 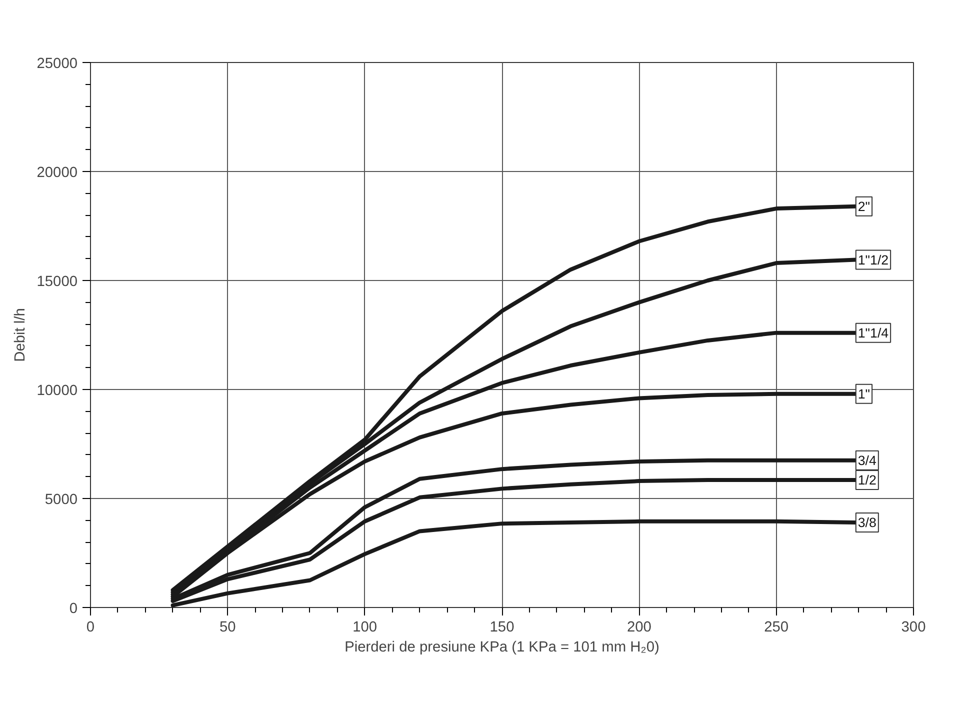 I want to click on x-axis-title: Pierderi de presiune KPa (1 KPa = 101 mm H₂0), so click(x=502, y=648).